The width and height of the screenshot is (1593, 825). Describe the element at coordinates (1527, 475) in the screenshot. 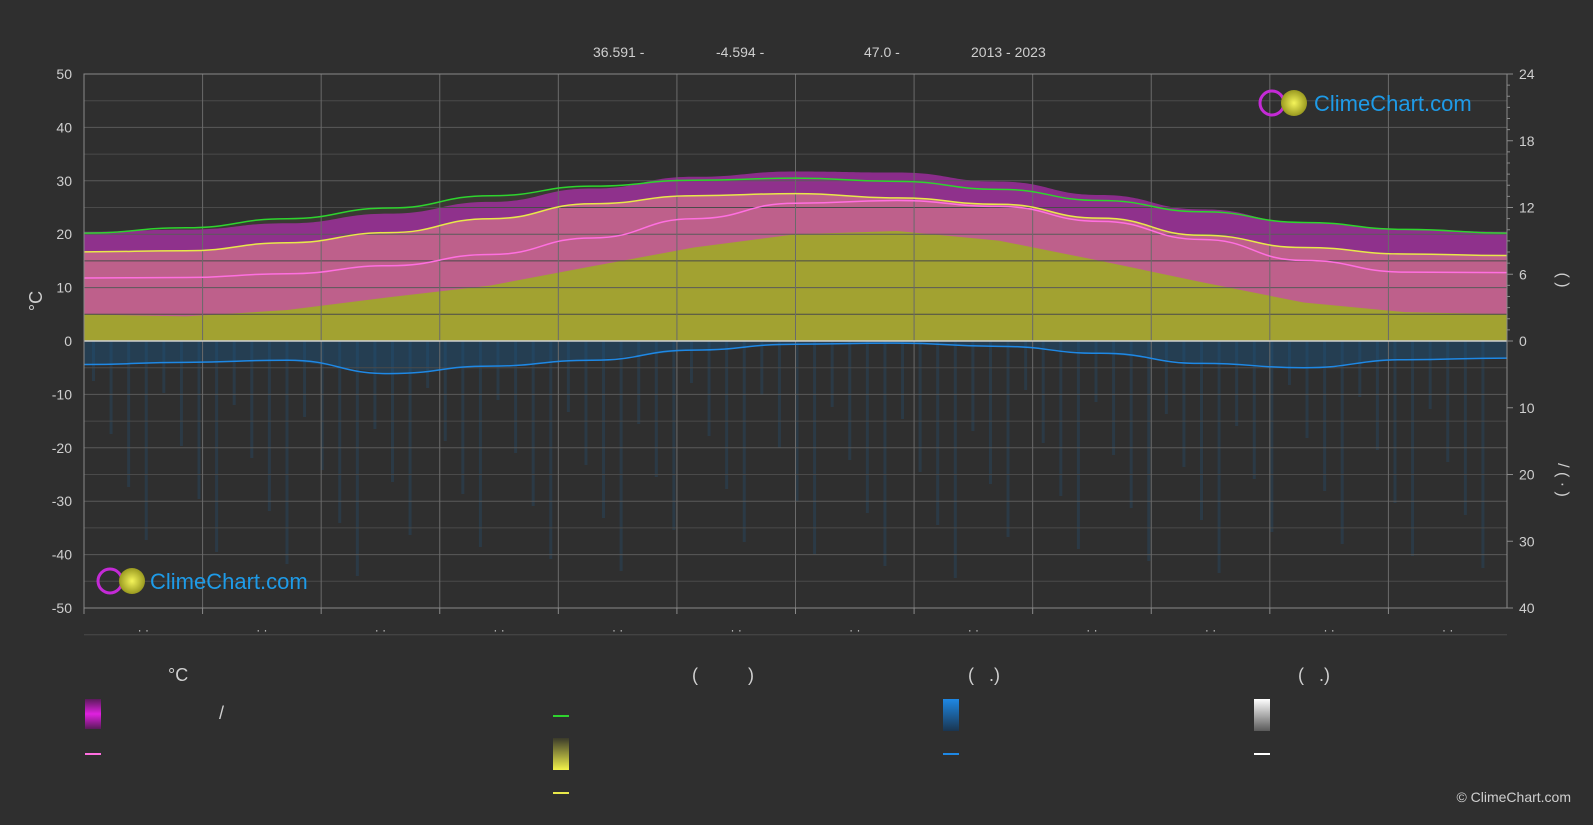

I see `right-tick-label: 20` at that location.